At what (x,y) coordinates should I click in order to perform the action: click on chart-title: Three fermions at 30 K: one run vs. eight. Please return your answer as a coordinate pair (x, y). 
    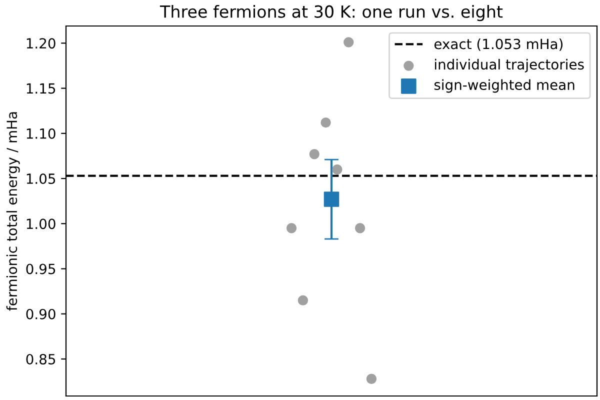
    Looking at the image, I should click on (331, 13).